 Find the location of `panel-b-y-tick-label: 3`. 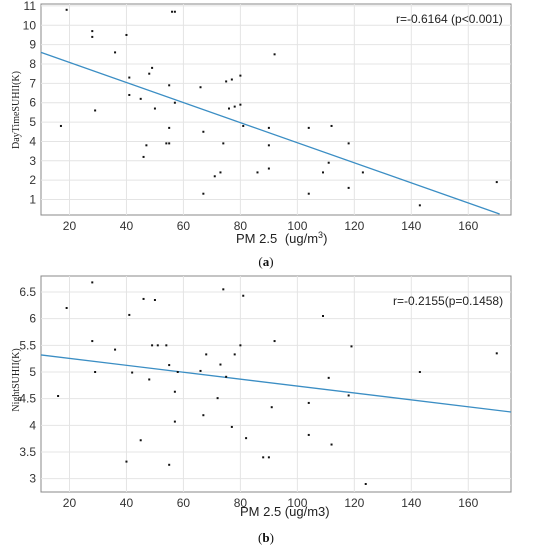

panel-b-y-tick-label: 3 is located at coordinates (32, 479).